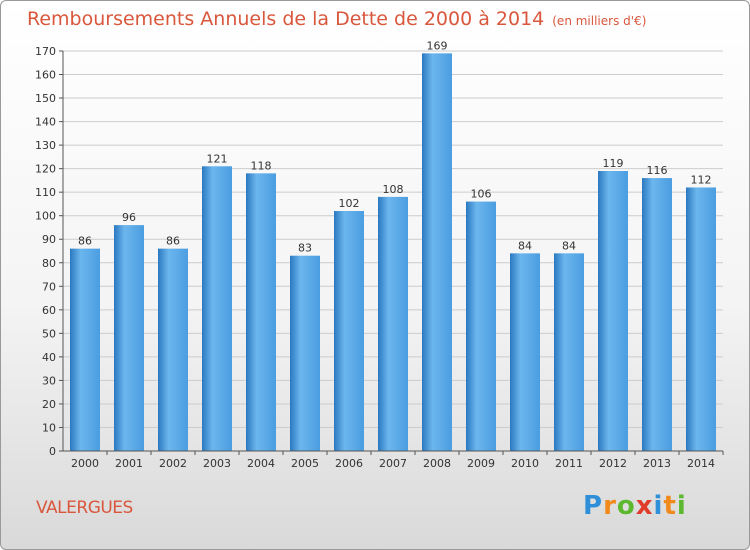  What do you see at coordinates (657, 170) in the screenshot?
I see `data-label: 116` at bounding box center [657, 170].